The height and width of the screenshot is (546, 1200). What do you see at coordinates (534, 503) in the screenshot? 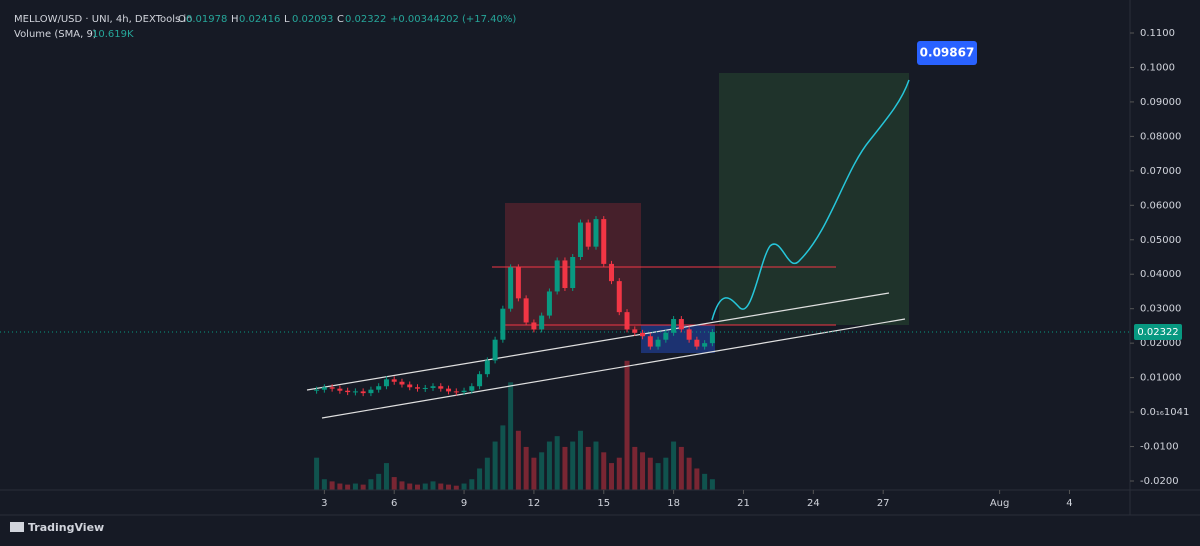
I see `x-tick-label: 12` at bounding box center [534, 503].